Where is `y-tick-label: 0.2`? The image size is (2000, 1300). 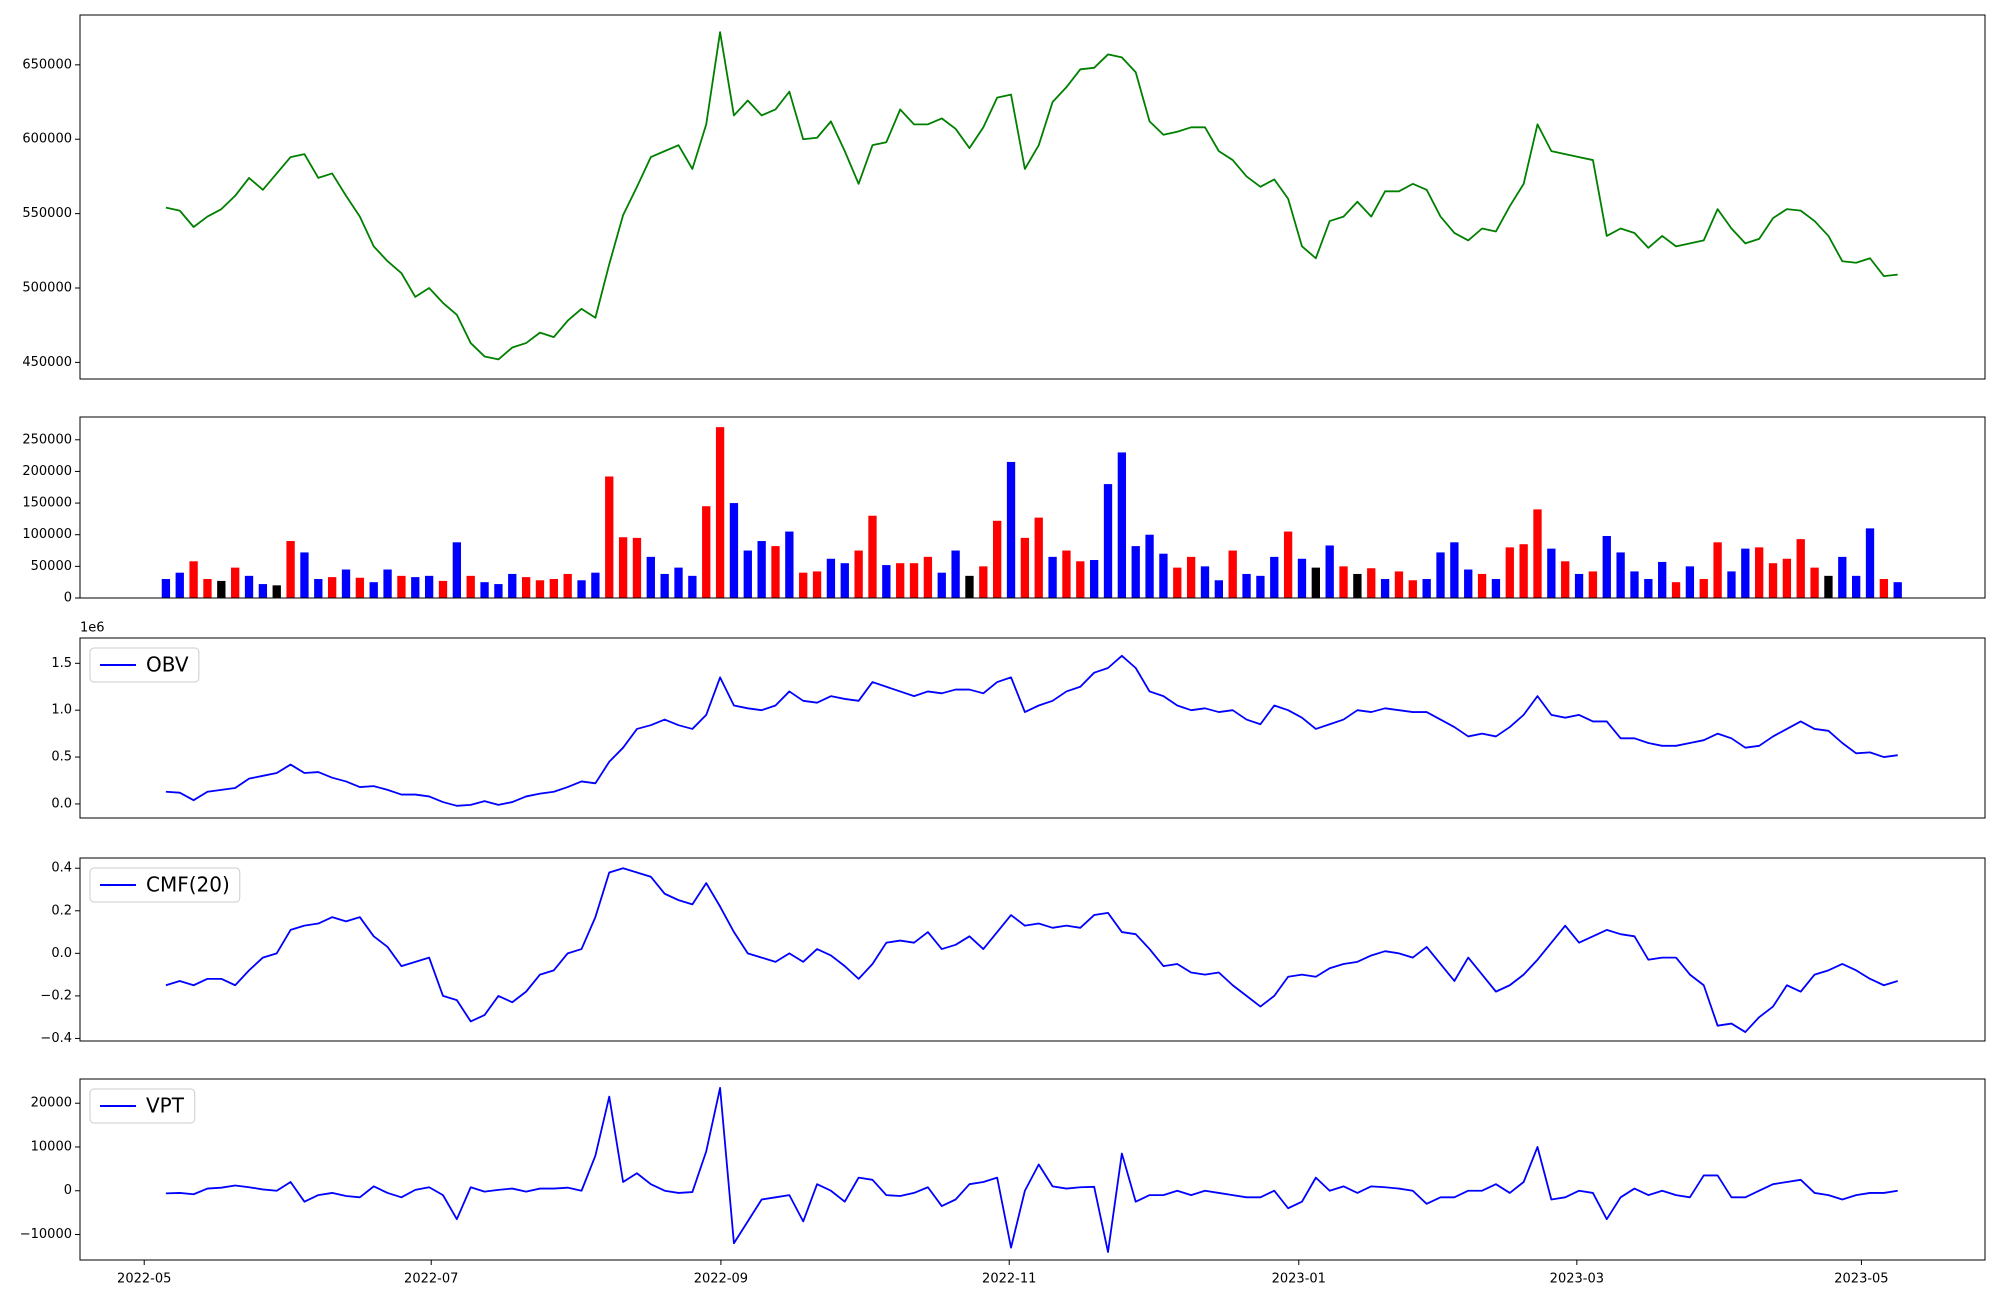
y-tick-label: 0.2 is located at coordinates (61, 910).